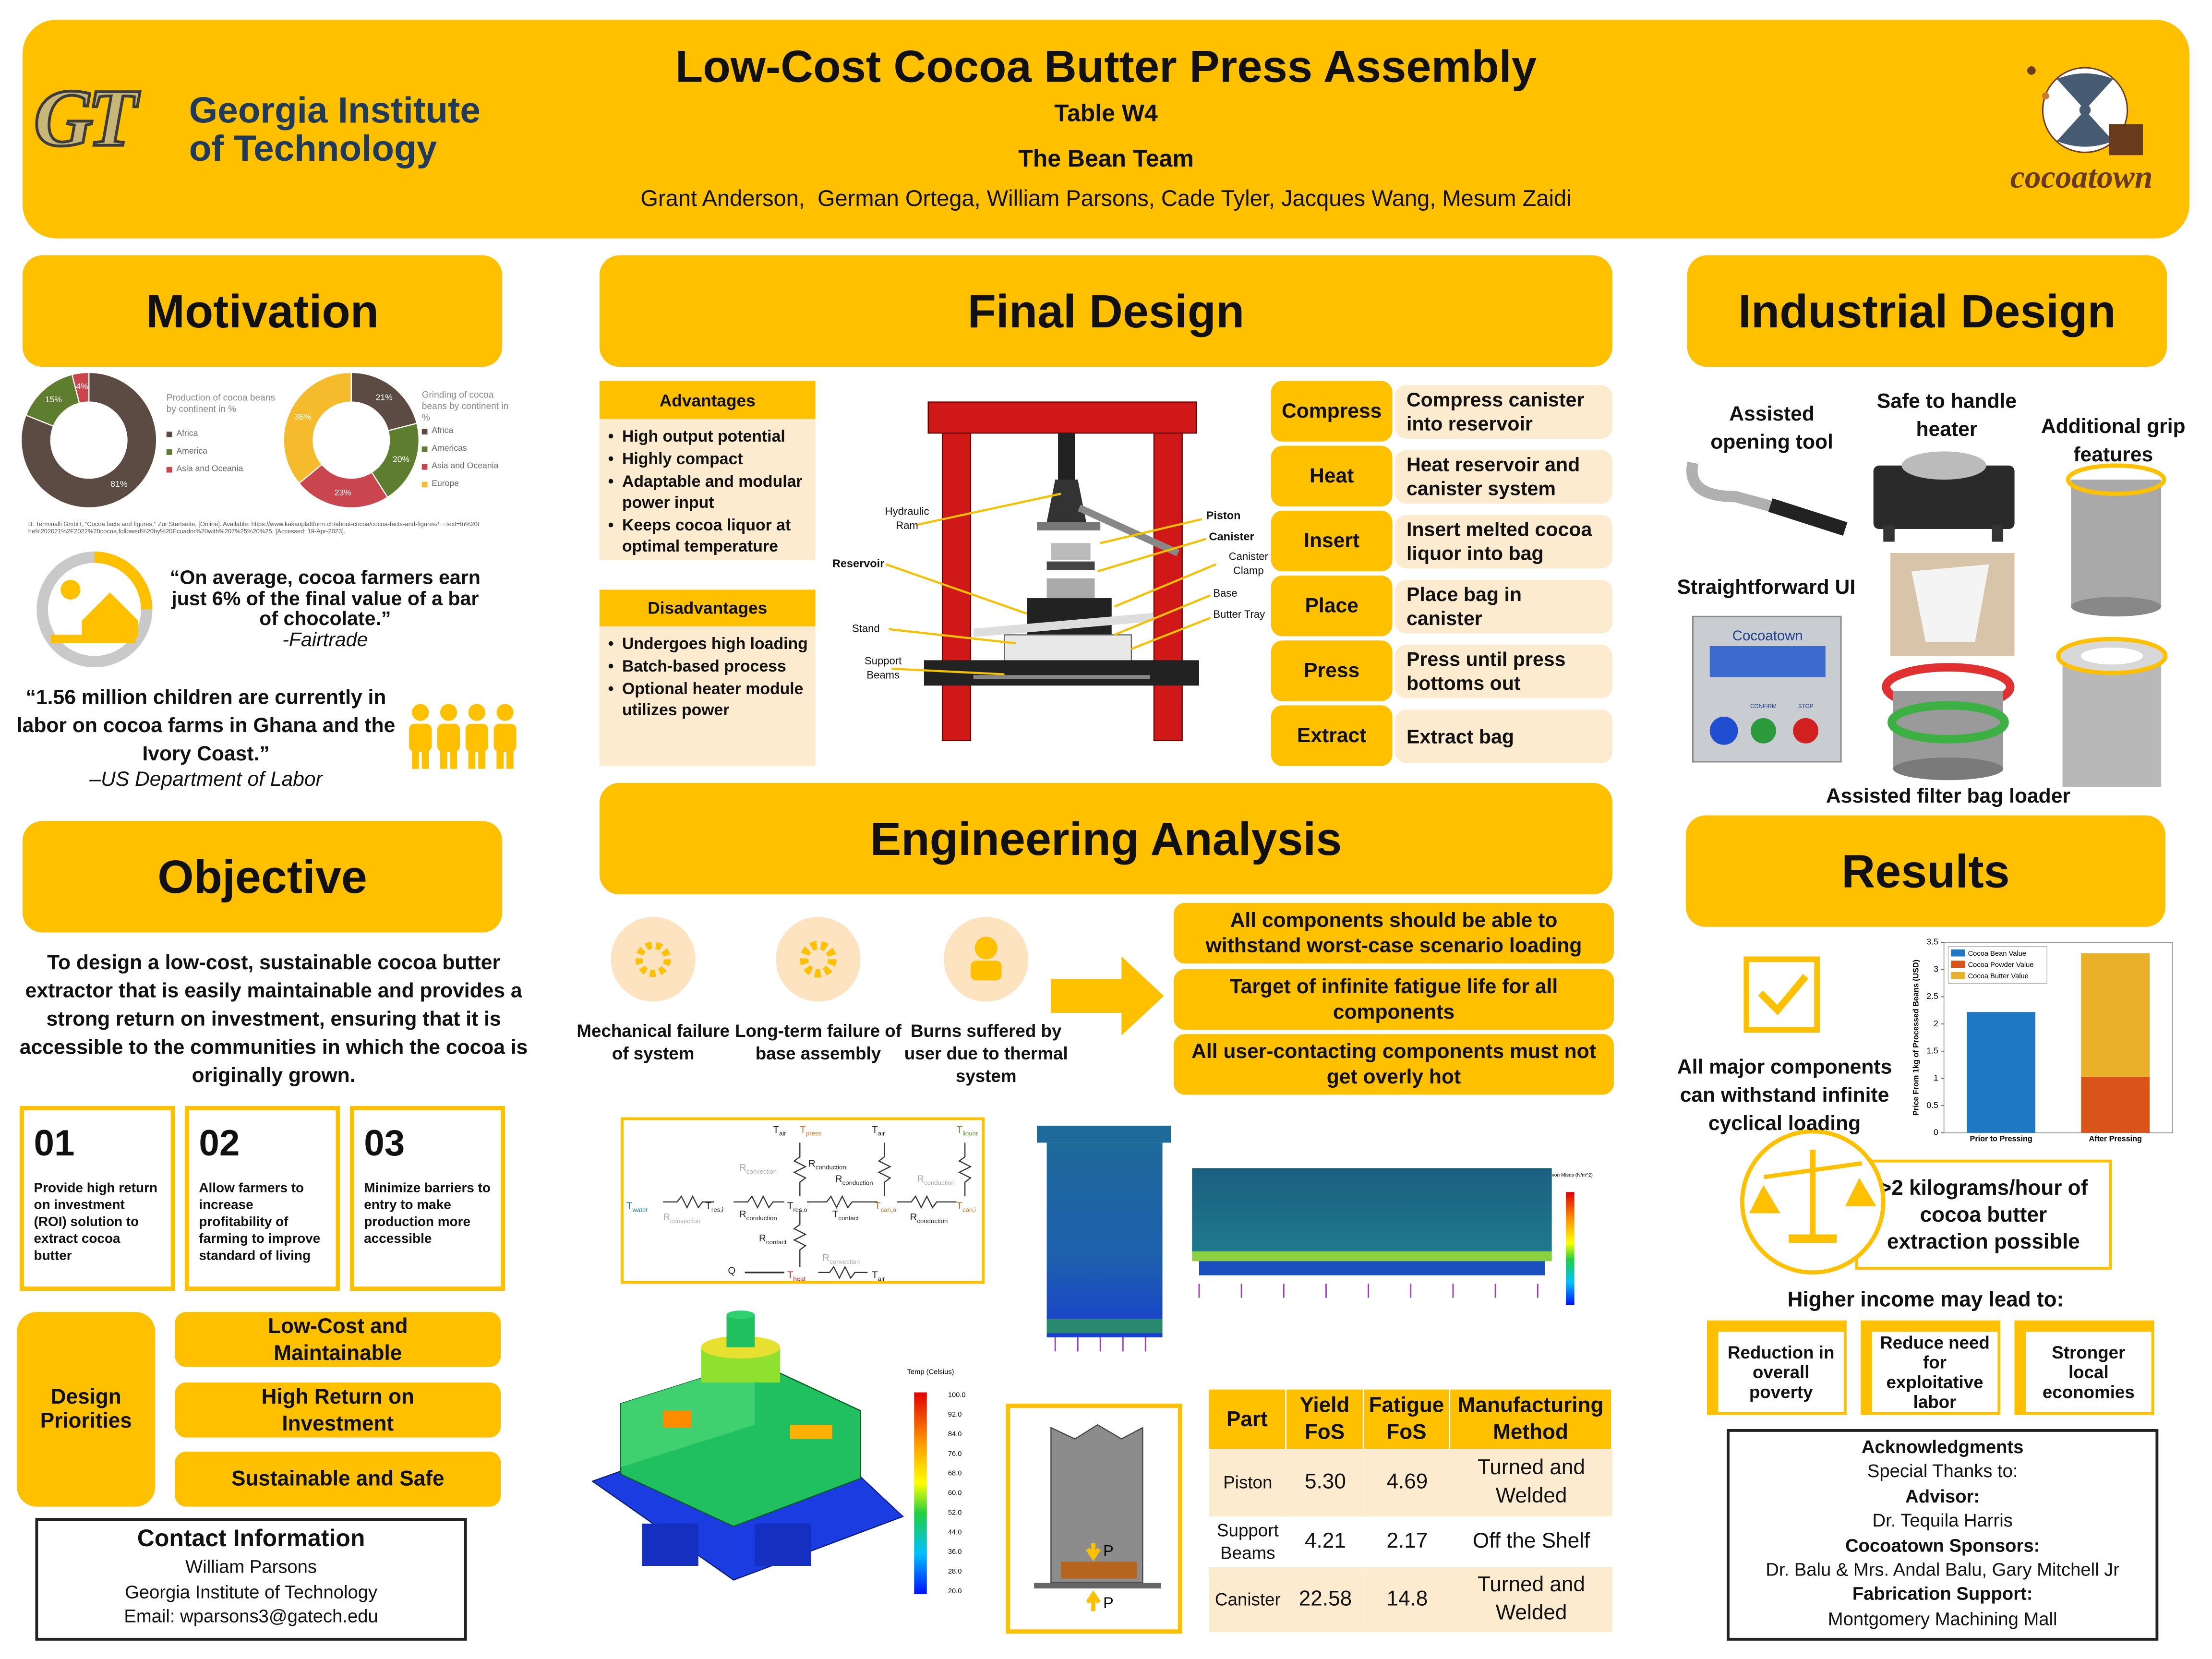 The image size is (2212, 1659). Describe the element at coordinates (1925, 871) in the screenshot. I see `section-heading-box: Results` at that location.